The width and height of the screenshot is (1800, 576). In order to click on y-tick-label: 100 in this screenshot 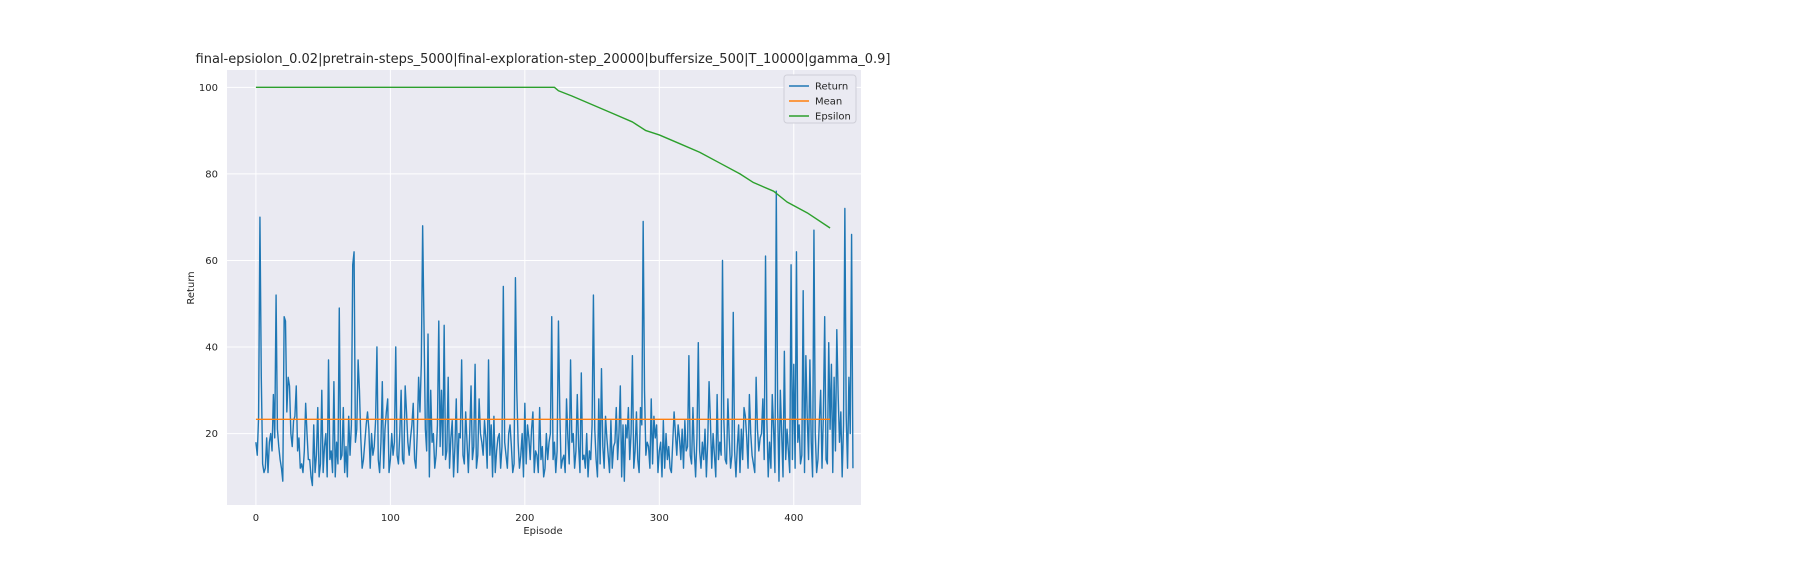, I will do `click(208, 88)`.